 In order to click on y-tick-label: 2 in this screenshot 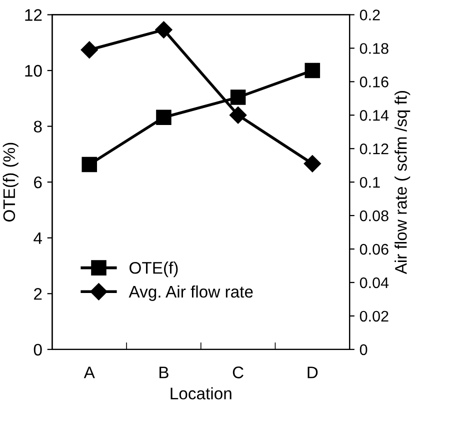, I will do `click(38, 294)`.